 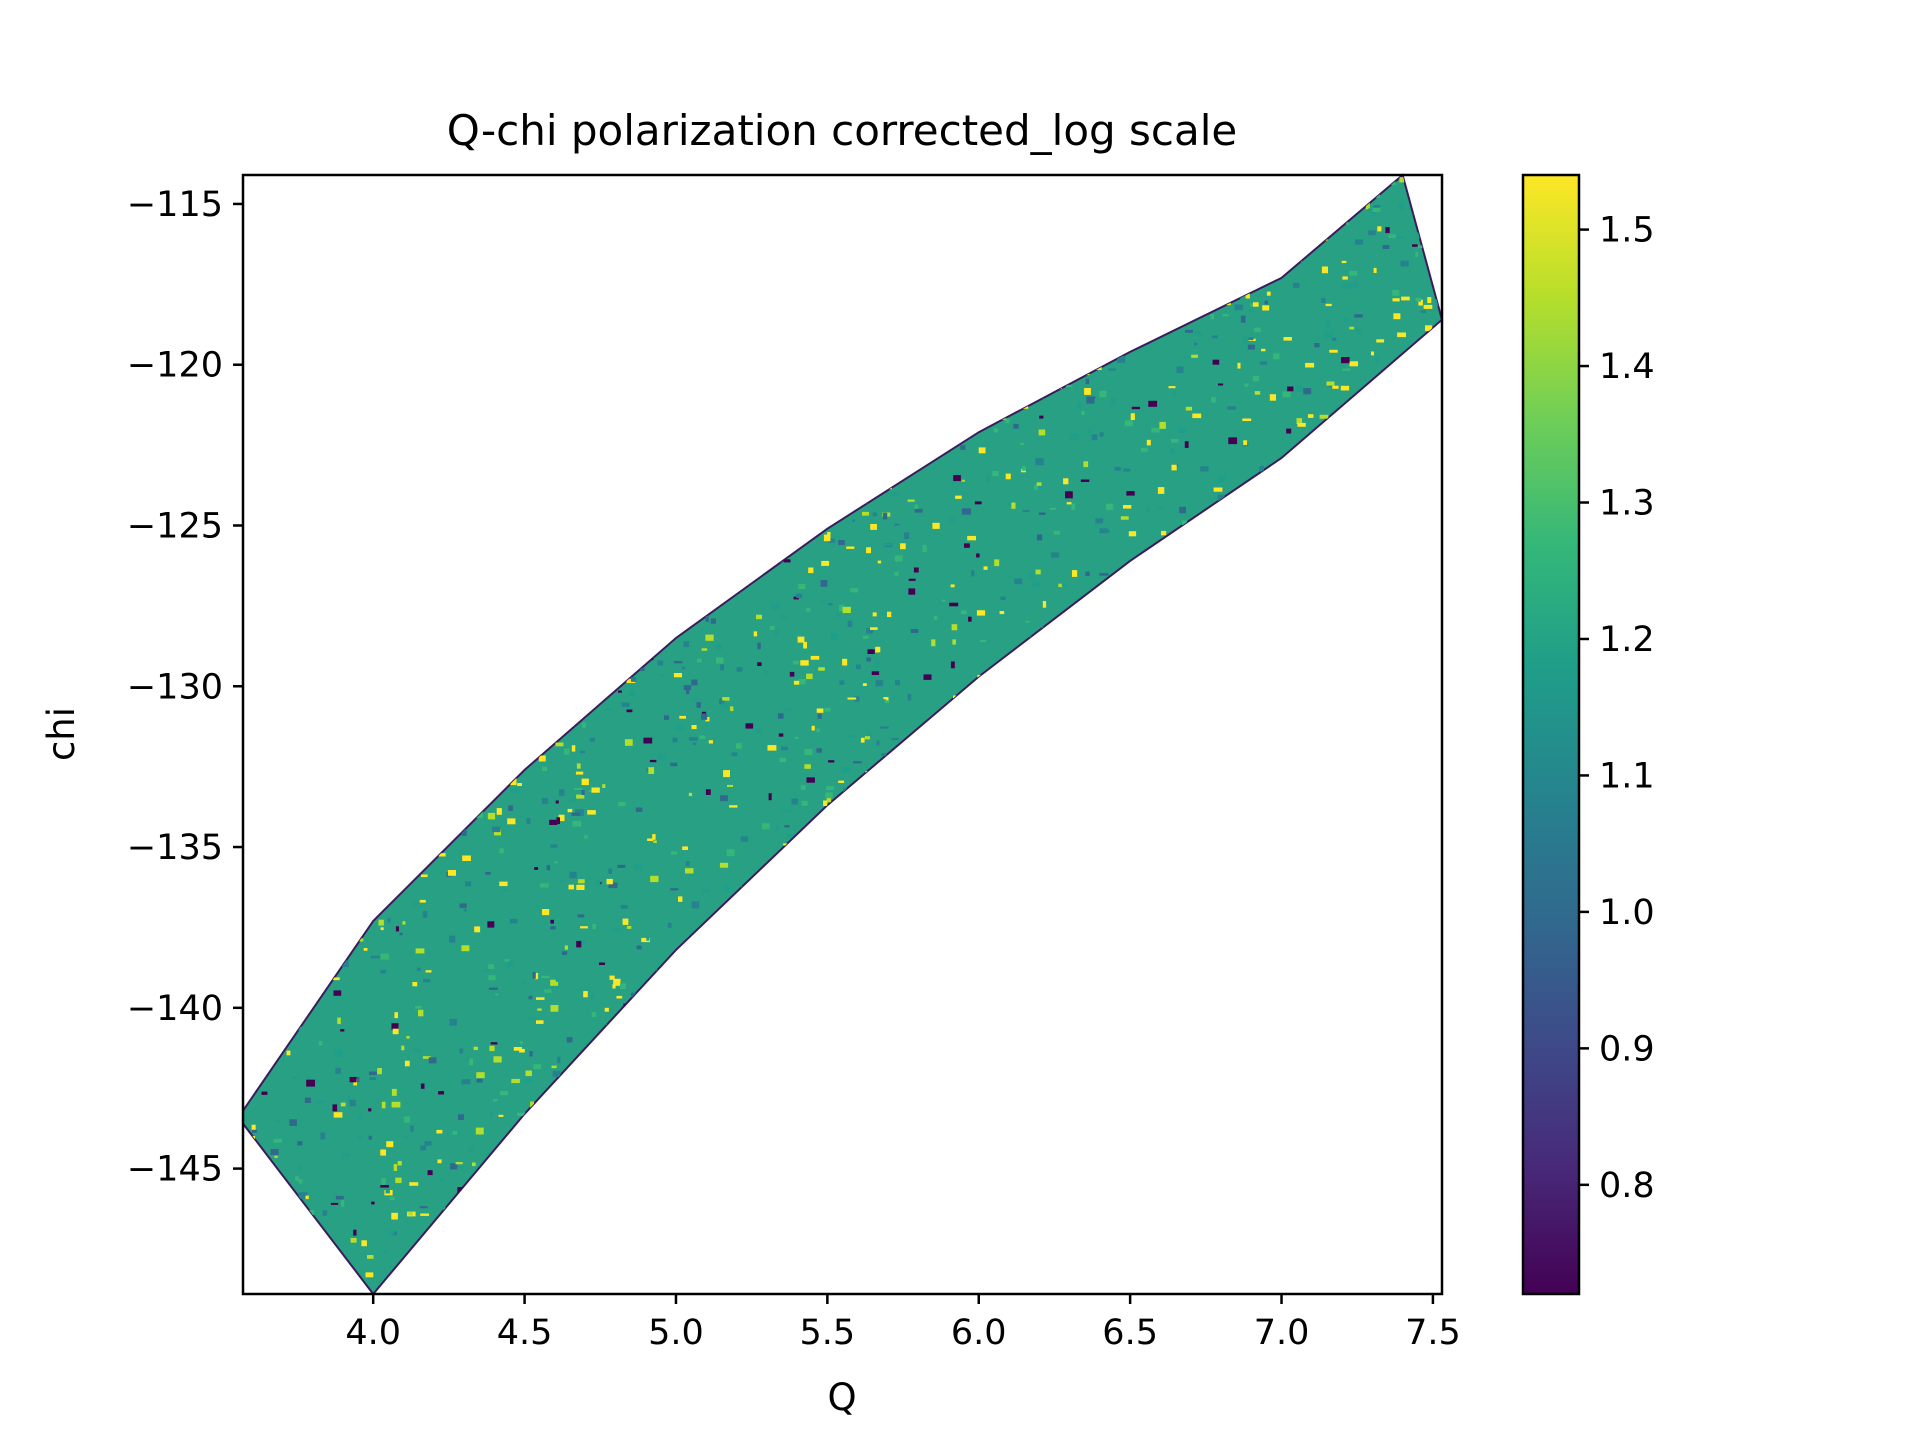 I want to click on colorbar-tick-label: 1.5, so click(x=1627, y=231).